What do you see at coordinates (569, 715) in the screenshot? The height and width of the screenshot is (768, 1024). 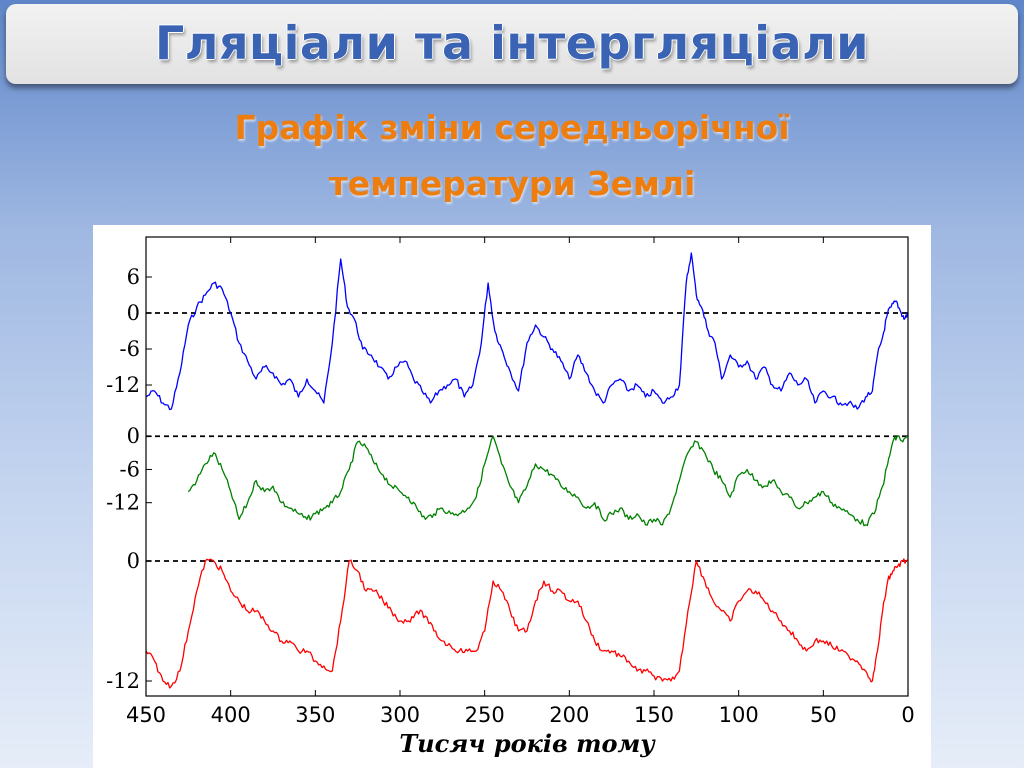 I see `x-tick-label: 200` at bounding box center [569, 715].